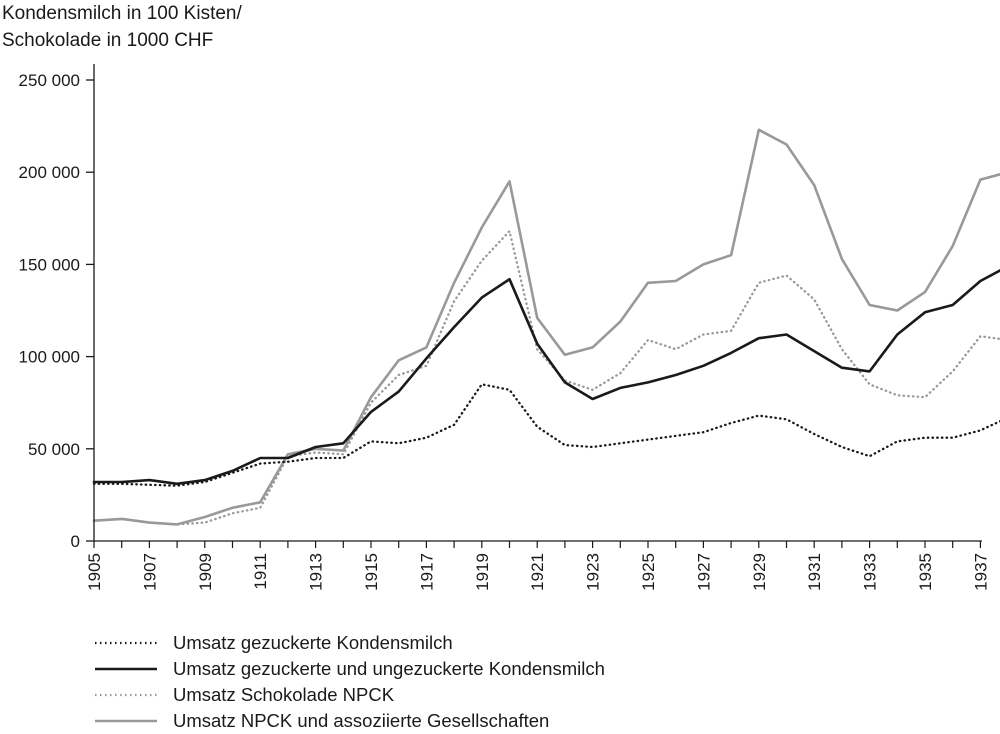 The image size is (1000, 734). I want to click on x-tick-label: 1905, so click(94, 572).